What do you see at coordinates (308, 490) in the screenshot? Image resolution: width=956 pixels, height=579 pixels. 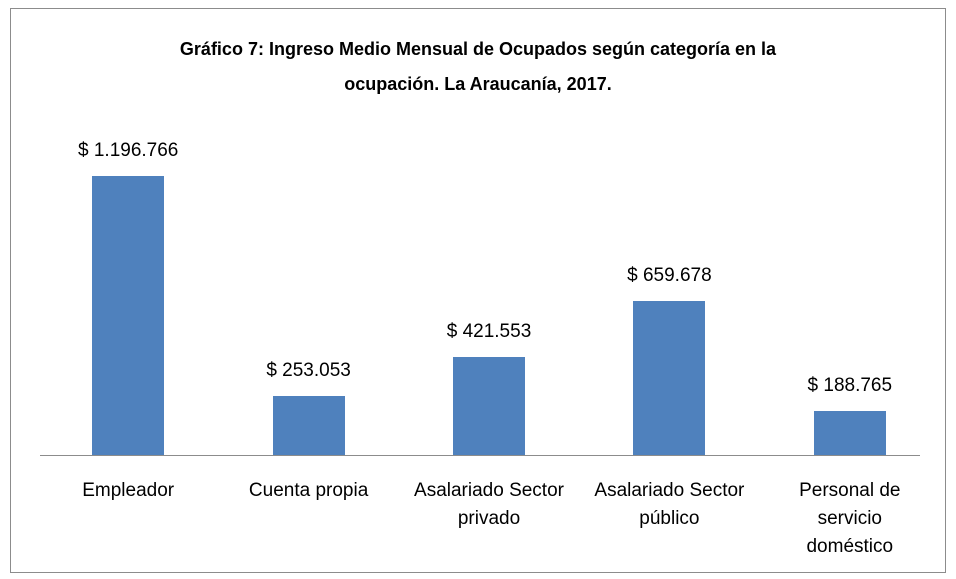 I see `x-tick-label: Cuenta propia` at bounding box center [308, 490].